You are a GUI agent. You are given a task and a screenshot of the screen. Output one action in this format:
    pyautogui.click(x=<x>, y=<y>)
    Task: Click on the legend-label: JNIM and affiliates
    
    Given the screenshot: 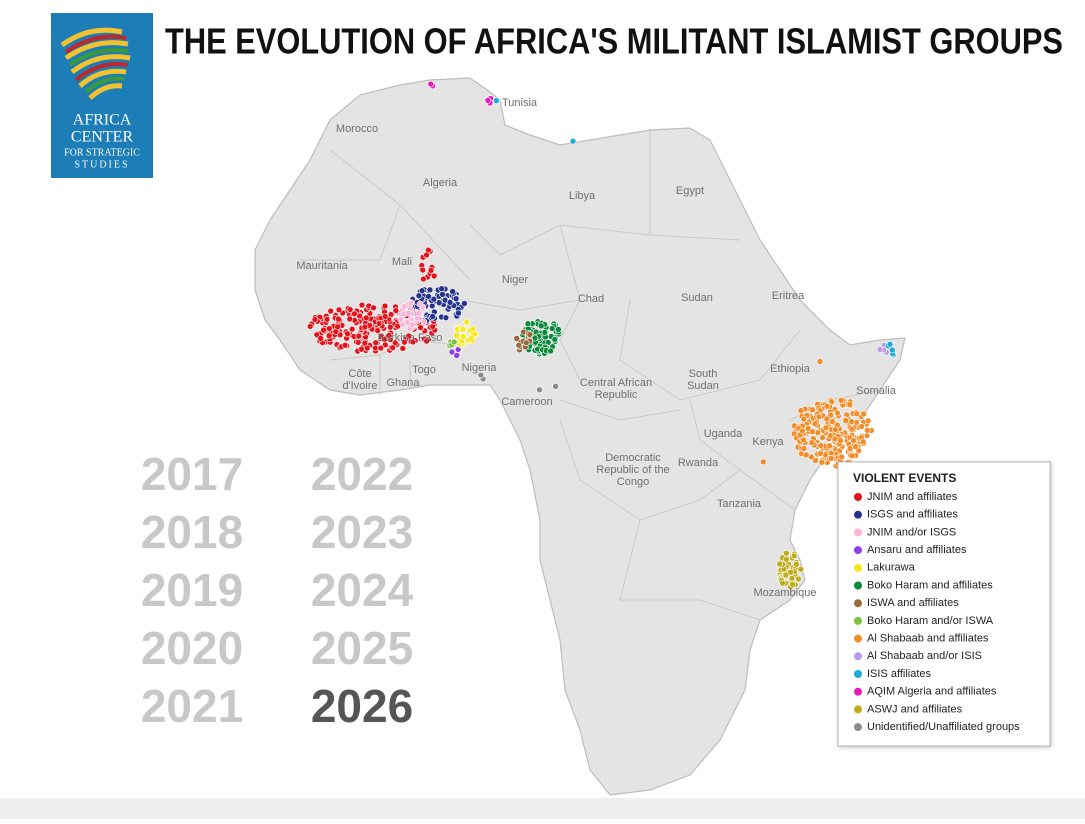 What is the action you would take?
    pyautogui.click(x=912, y=497)
    